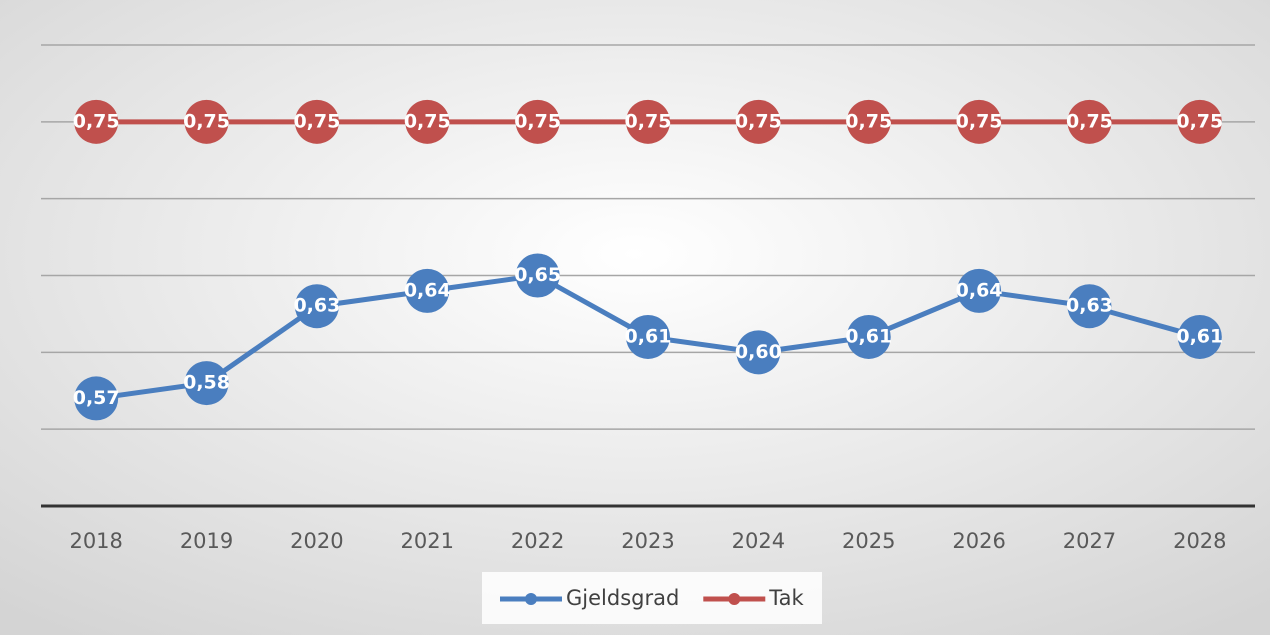 This screenshot has width=1270, height=635. Describe the element at coordinates (786, 598) in the screenshot. I see `legend-label: Tak` at that location.